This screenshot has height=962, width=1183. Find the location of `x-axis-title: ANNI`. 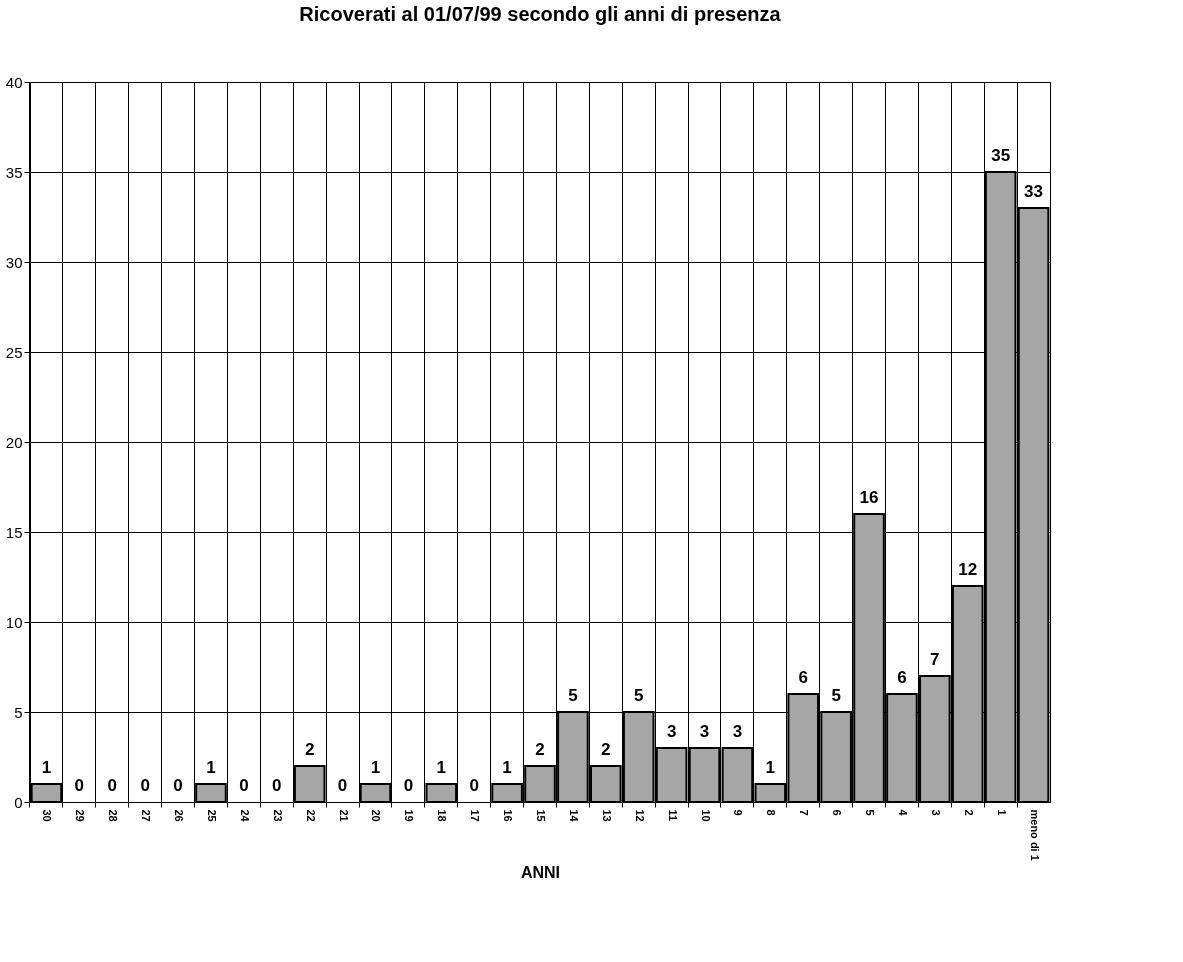

x-axis-title: ANNI is located at coordinates (540, 872).